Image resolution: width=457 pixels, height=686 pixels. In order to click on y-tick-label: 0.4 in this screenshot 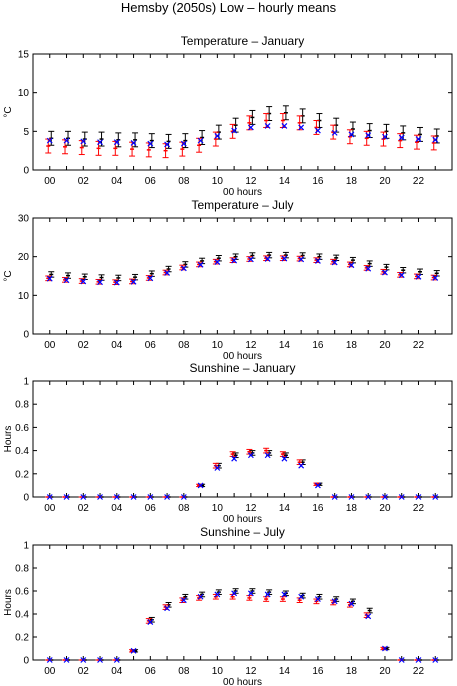, I will do `click(22, 451)`.